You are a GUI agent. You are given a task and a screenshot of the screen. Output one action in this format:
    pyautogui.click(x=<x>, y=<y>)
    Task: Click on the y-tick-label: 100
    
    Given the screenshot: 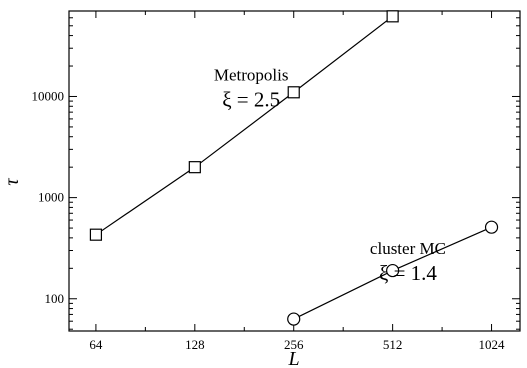 What is the action you would take?
    pyautogui.click(x=55, y=298)
    